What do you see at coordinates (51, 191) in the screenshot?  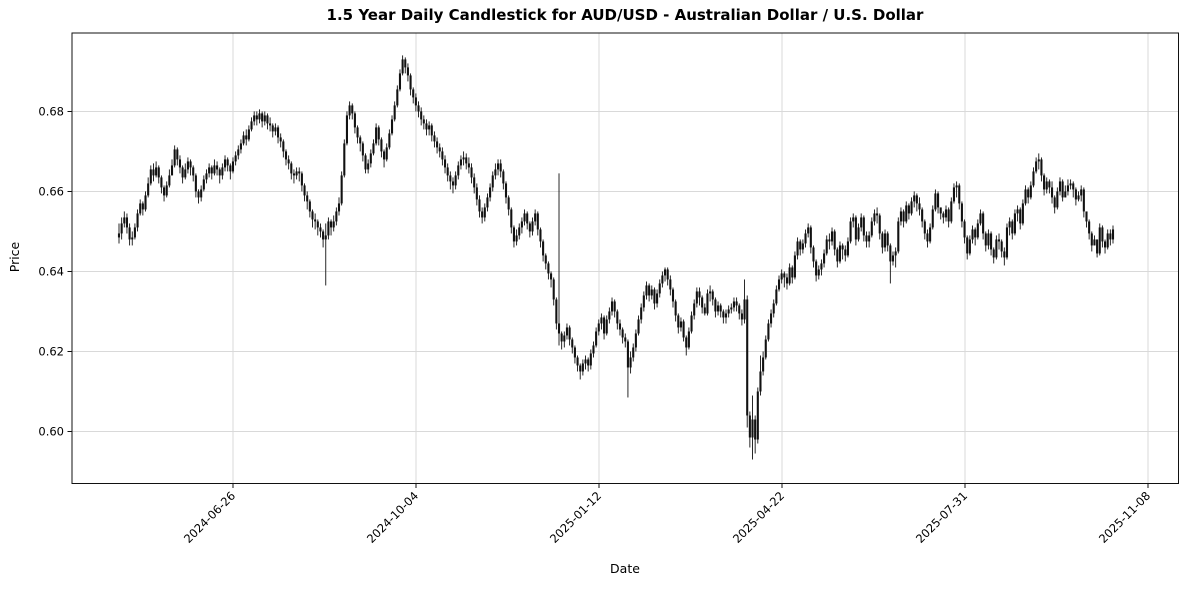 I see `y-tick-label: 0.66` at bounding box center [51, 191].